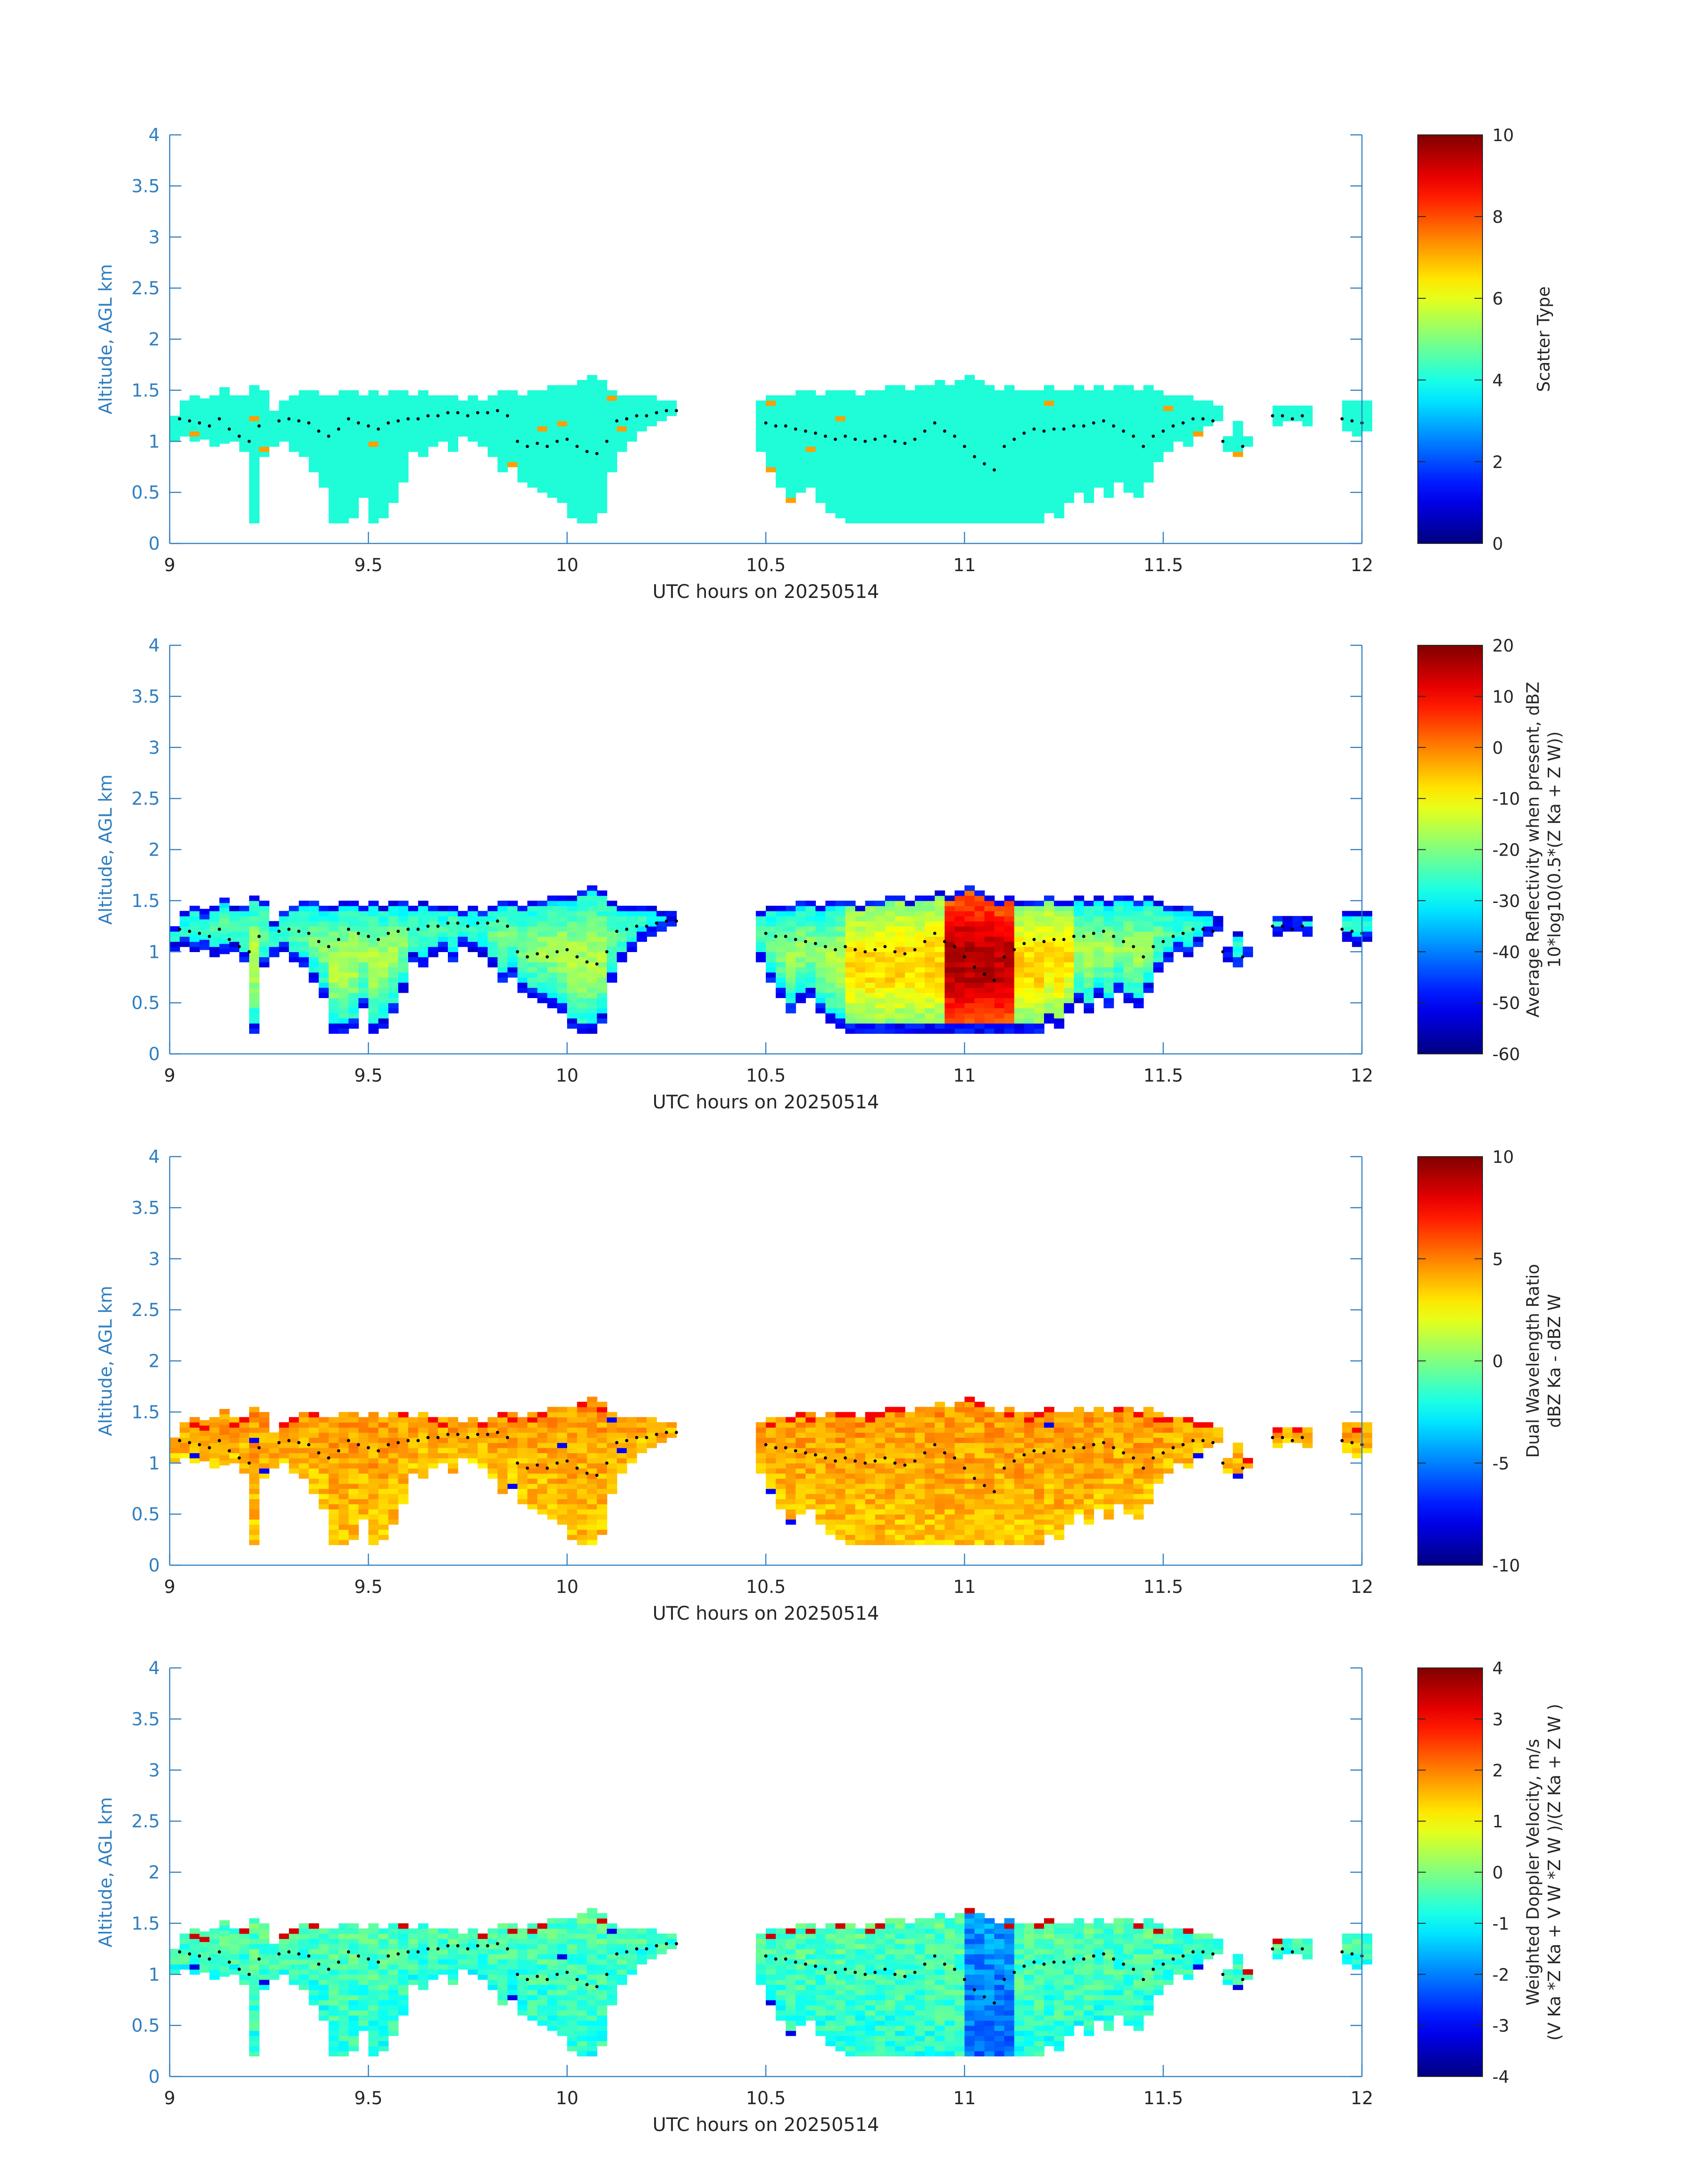 This screenshot has height=2177, width=1708. I want to click on x-tick-label: 10.5, so click(765, 565).